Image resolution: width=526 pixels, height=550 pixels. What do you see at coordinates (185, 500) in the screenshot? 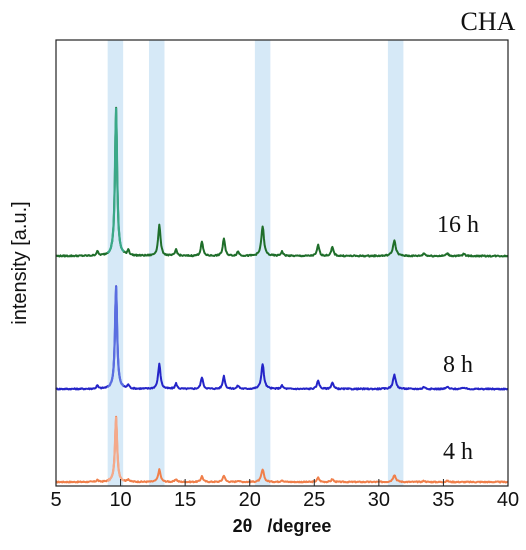
I see `x-tick-label-2: 15` at bounding box center [185, 500].